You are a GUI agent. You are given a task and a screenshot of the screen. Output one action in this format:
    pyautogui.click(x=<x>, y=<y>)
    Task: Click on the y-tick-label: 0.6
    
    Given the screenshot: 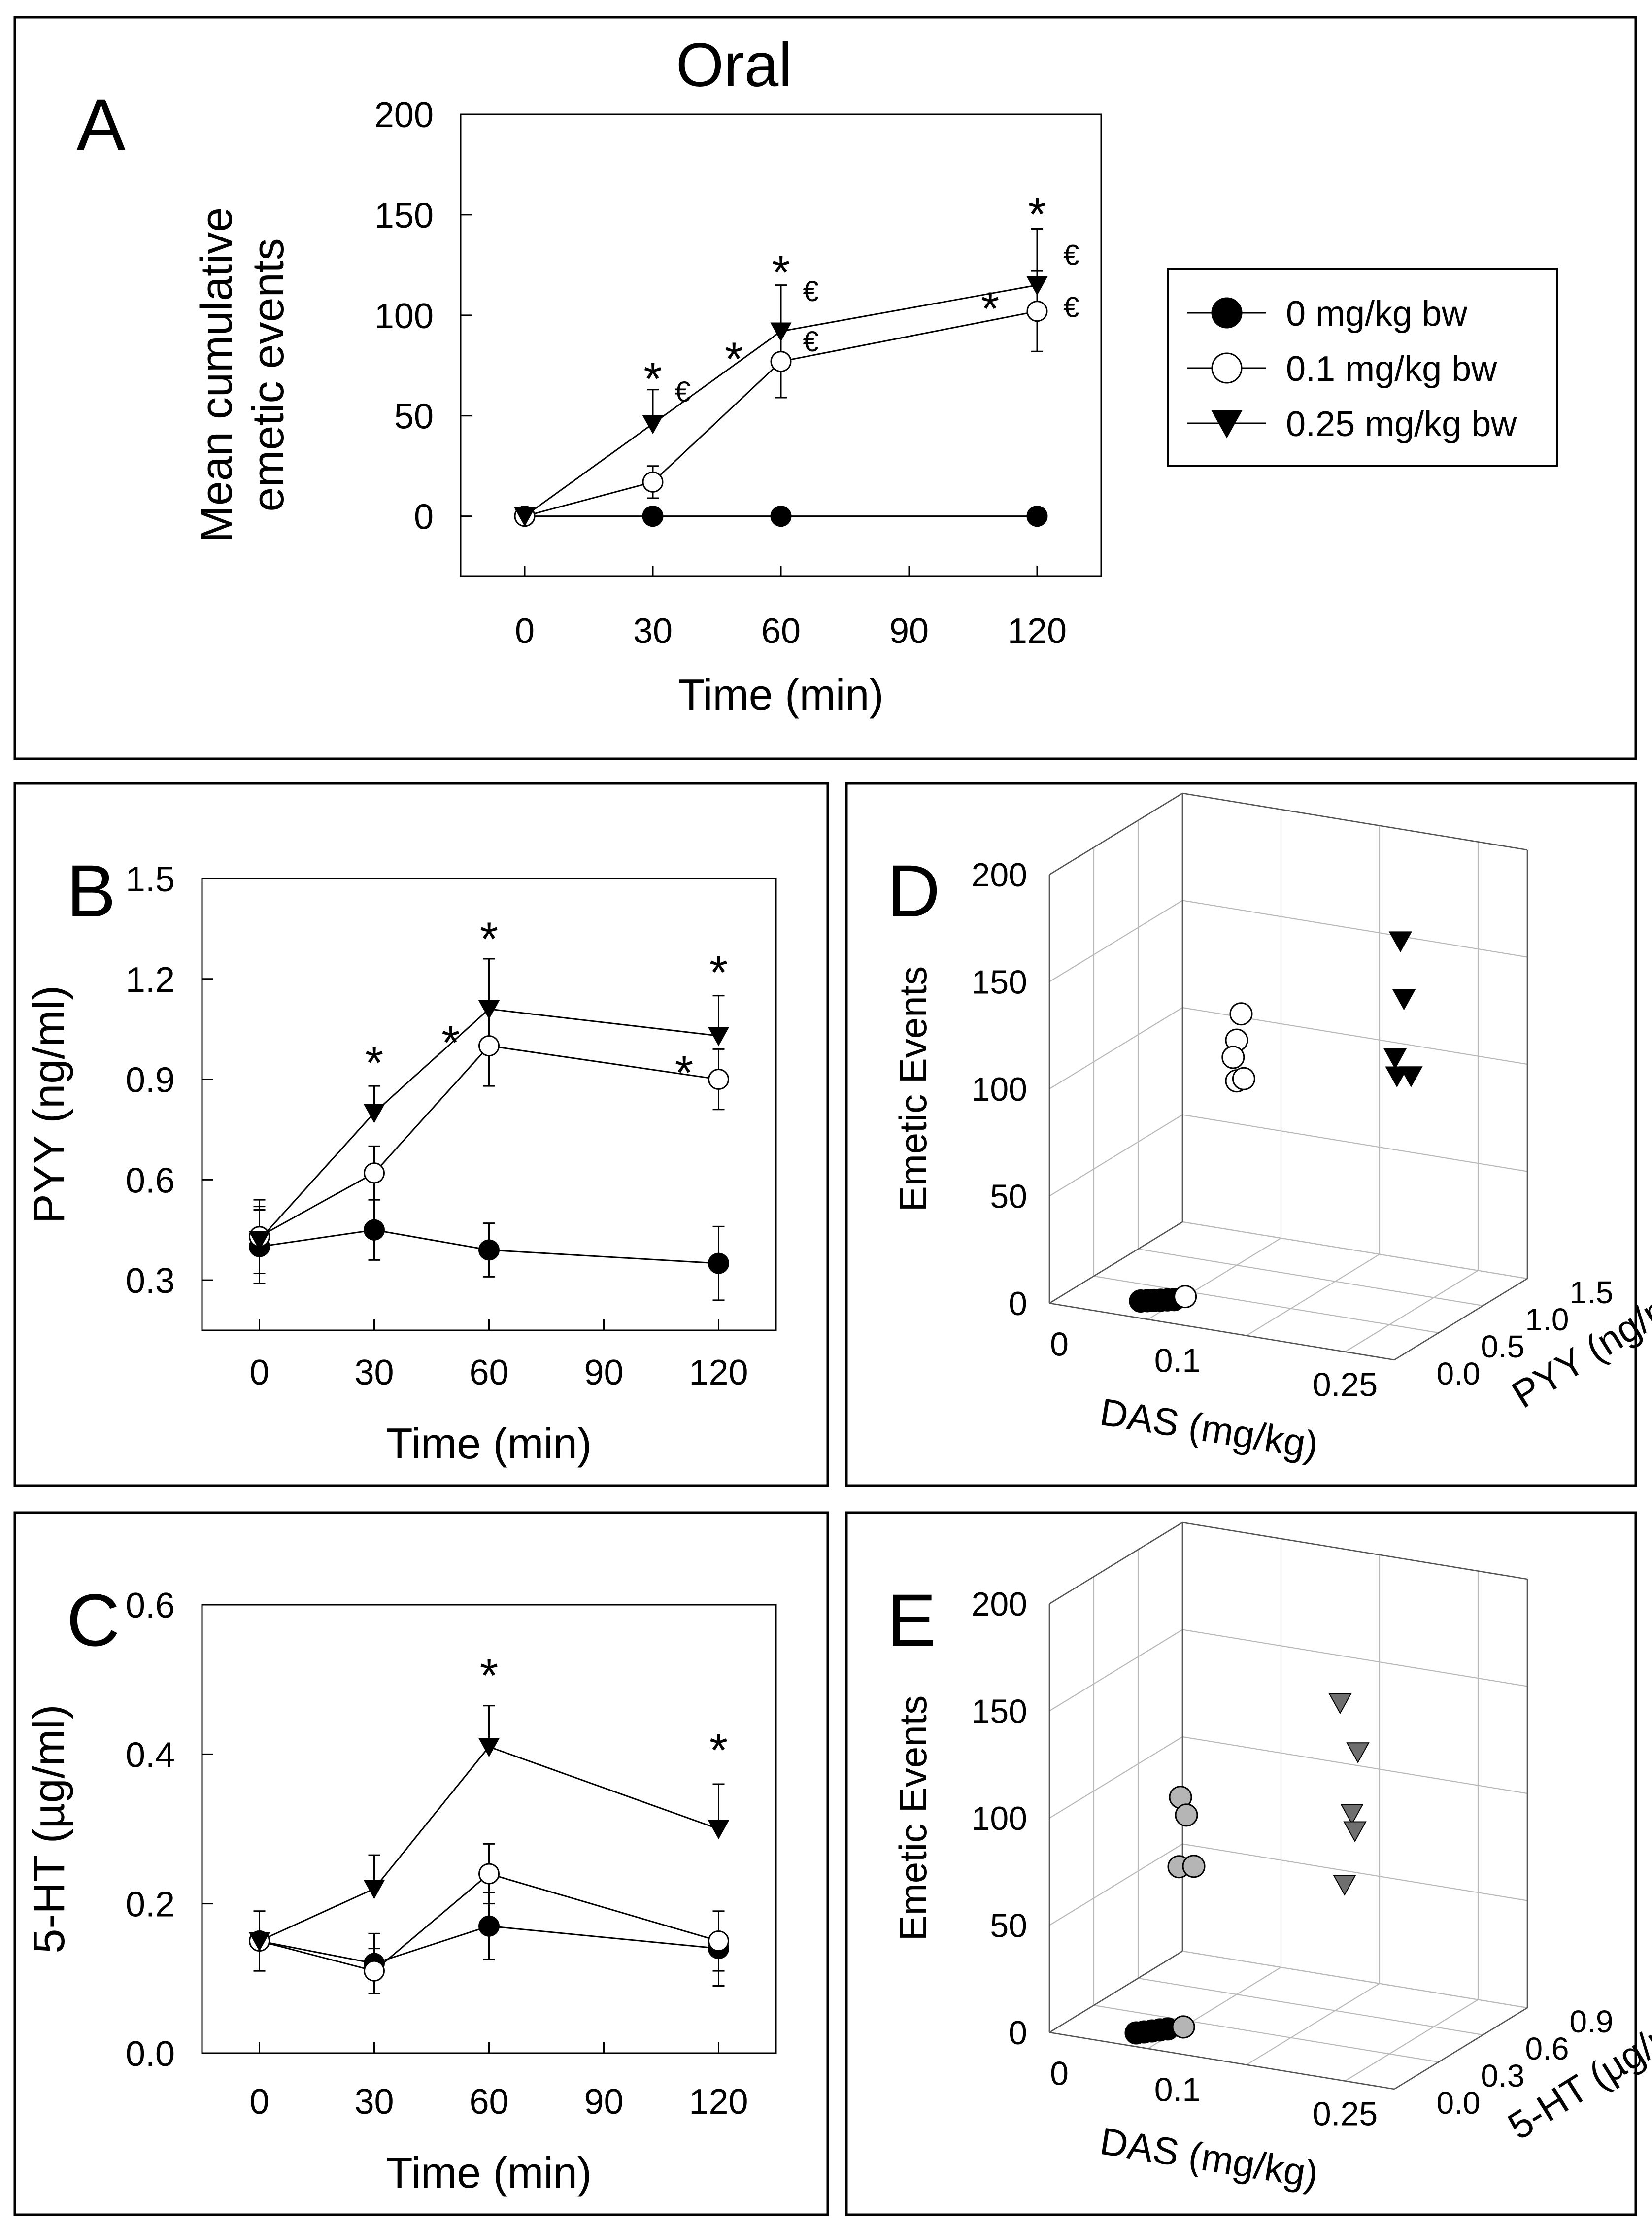 What is the action you would take?
    pyautogui.click(x=151, y=1605)
    